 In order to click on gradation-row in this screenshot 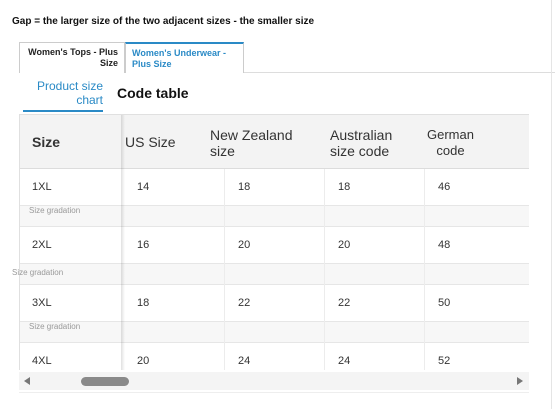, I will do `click(274, 274)`.